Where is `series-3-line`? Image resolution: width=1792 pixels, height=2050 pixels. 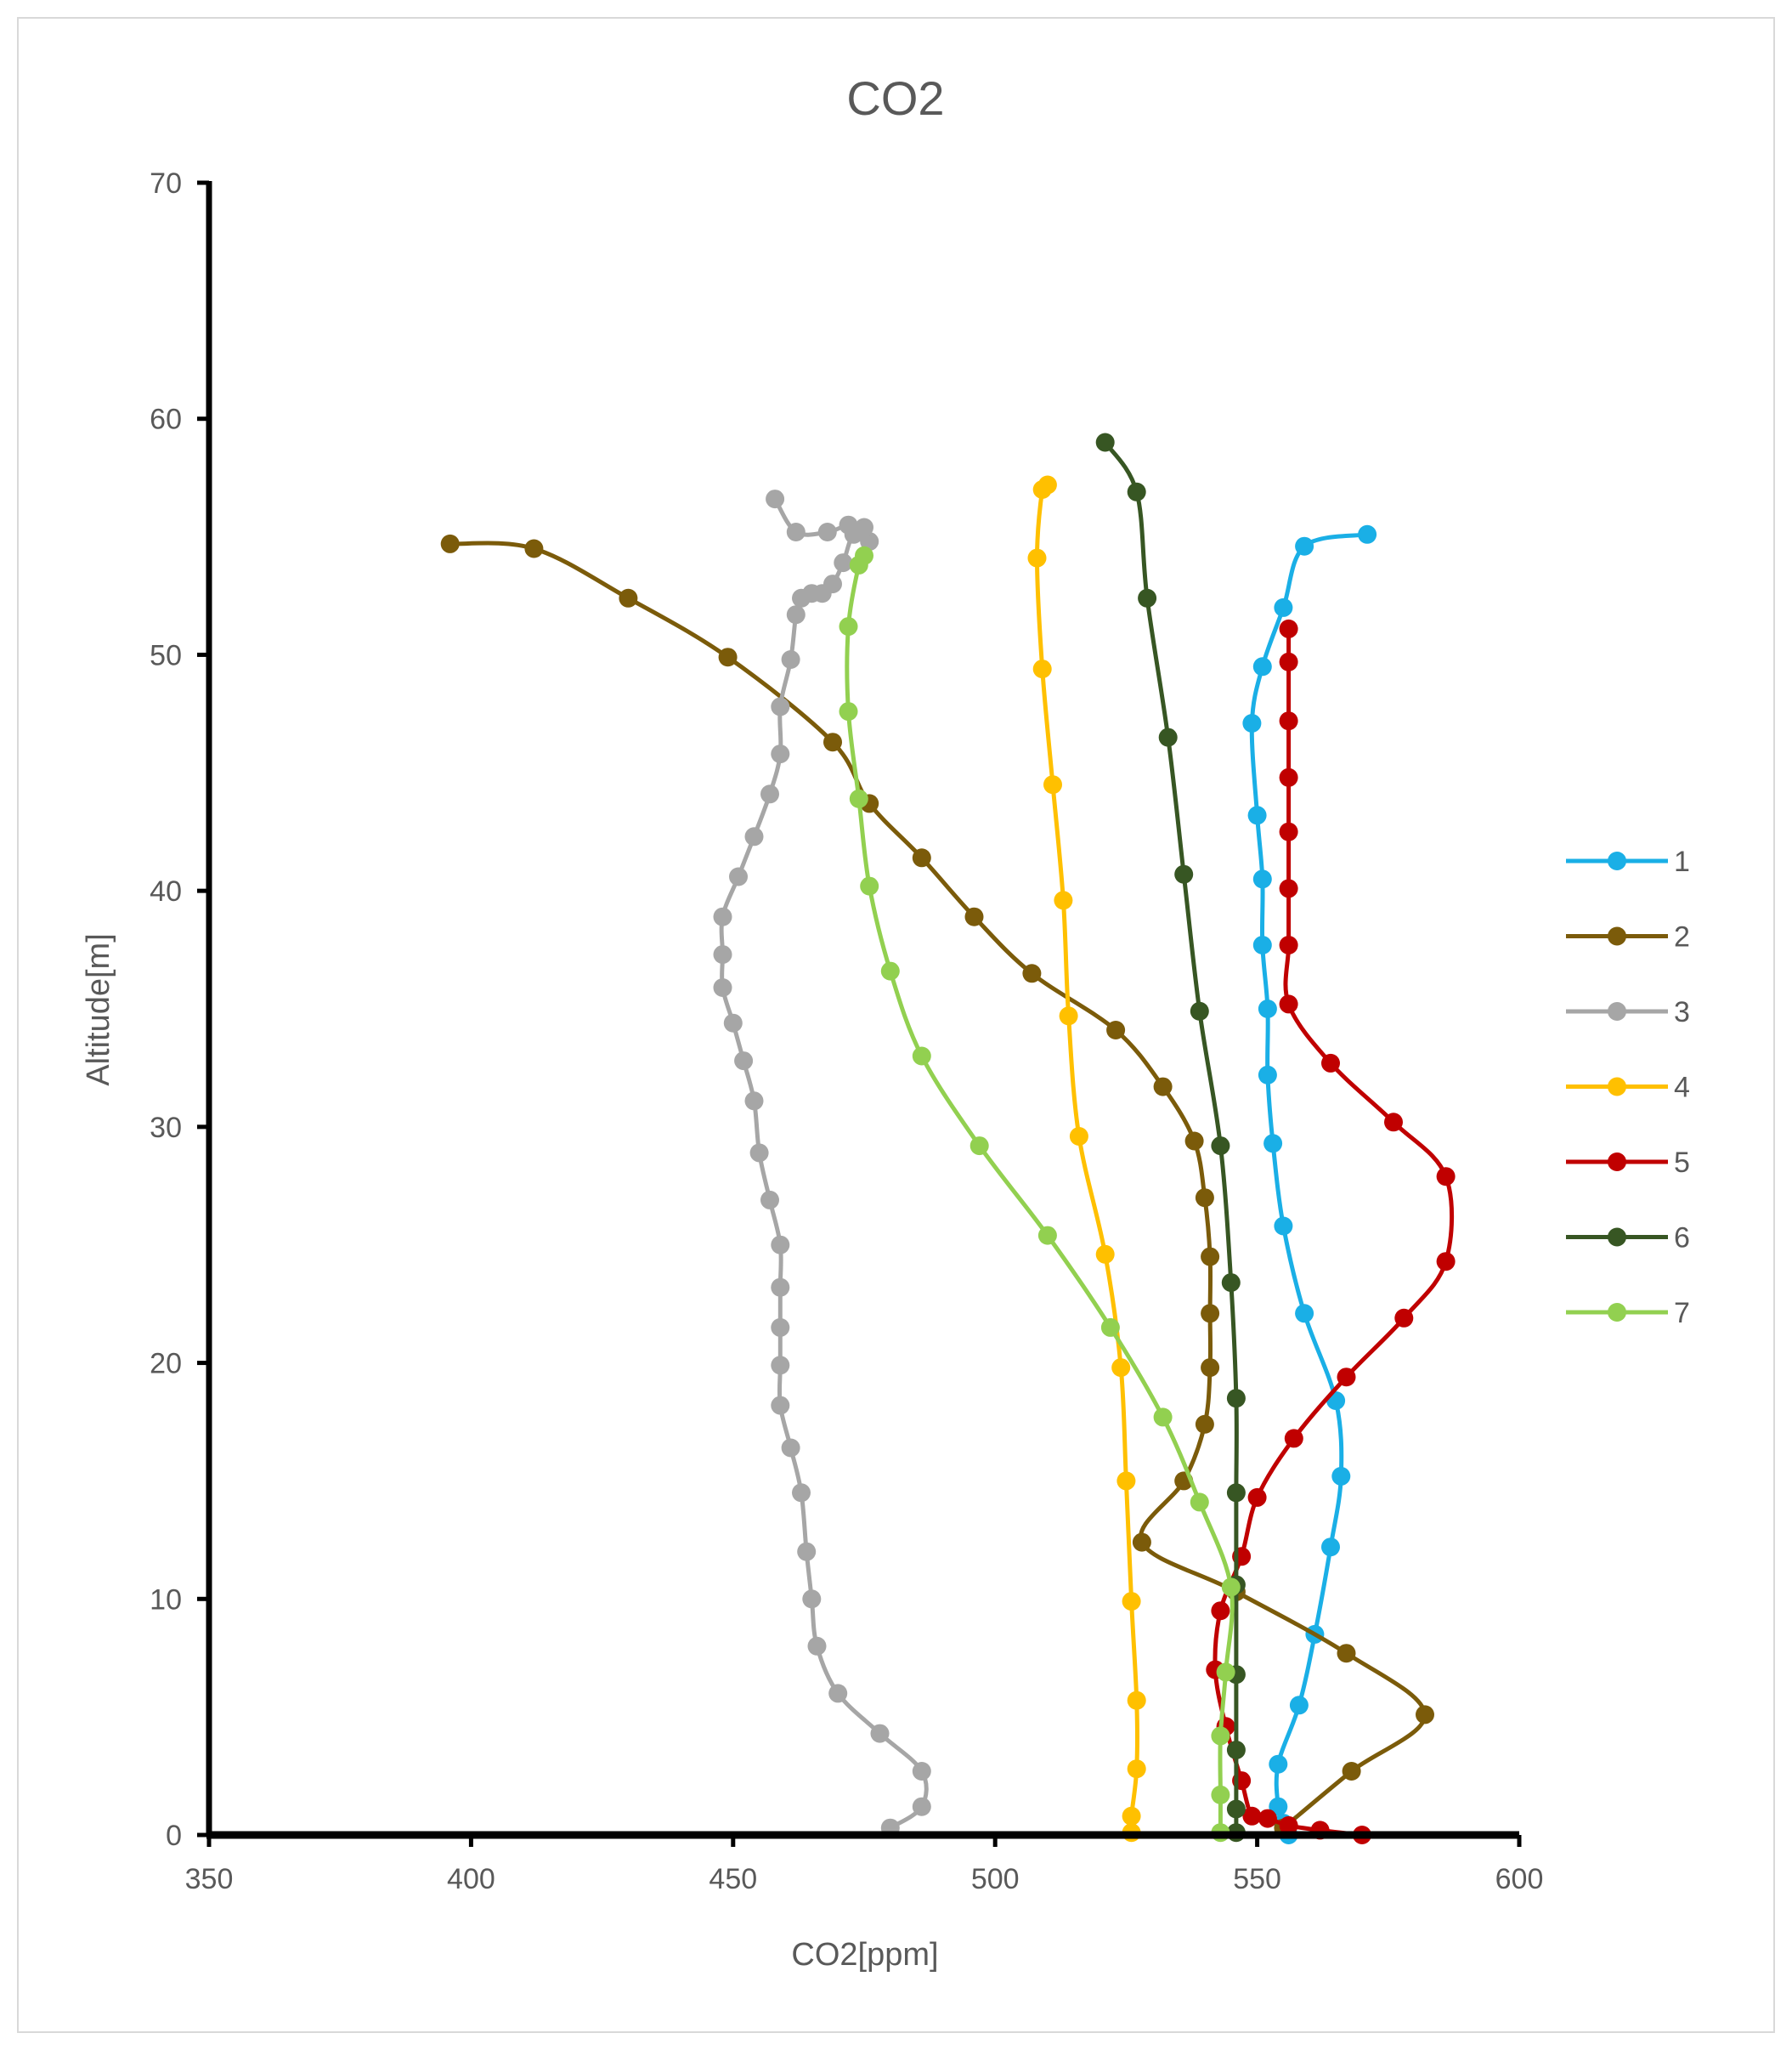
series-3-line is located at coordinates (824, 1163).